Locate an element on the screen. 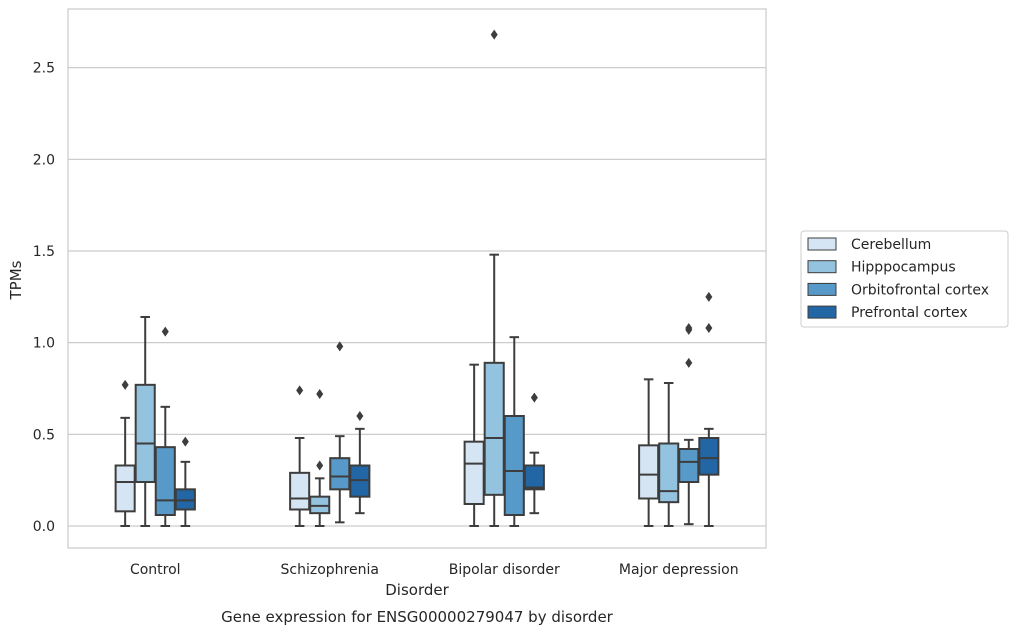 Image resolution: width=1018 pixels, height=638 pixels. legend-label: Cerebellum is located at coordinates (891, 245).